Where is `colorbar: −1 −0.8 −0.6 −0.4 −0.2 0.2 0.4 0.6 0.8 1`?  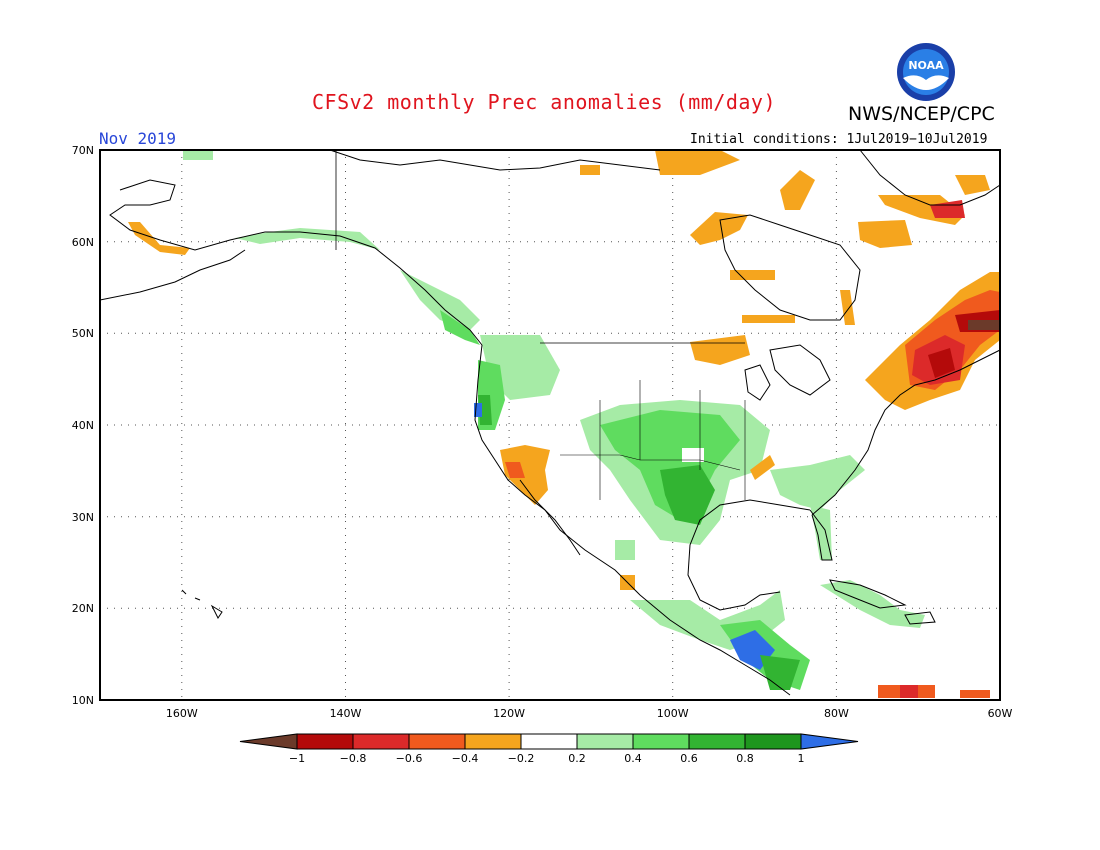
colorbar: −1 −0.8 −0.6 −0.4 −0.2 0.2 0.4 0.6 0.8 1 is located at coordinates (549, 749).